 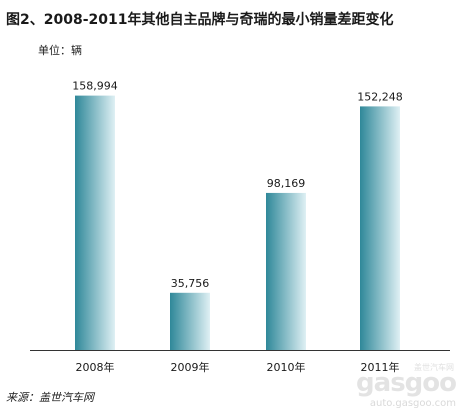 What do you see at coordinates (190, 321) in the screenshot?
I see `bar-2009年` at bounding box center [190, 321].